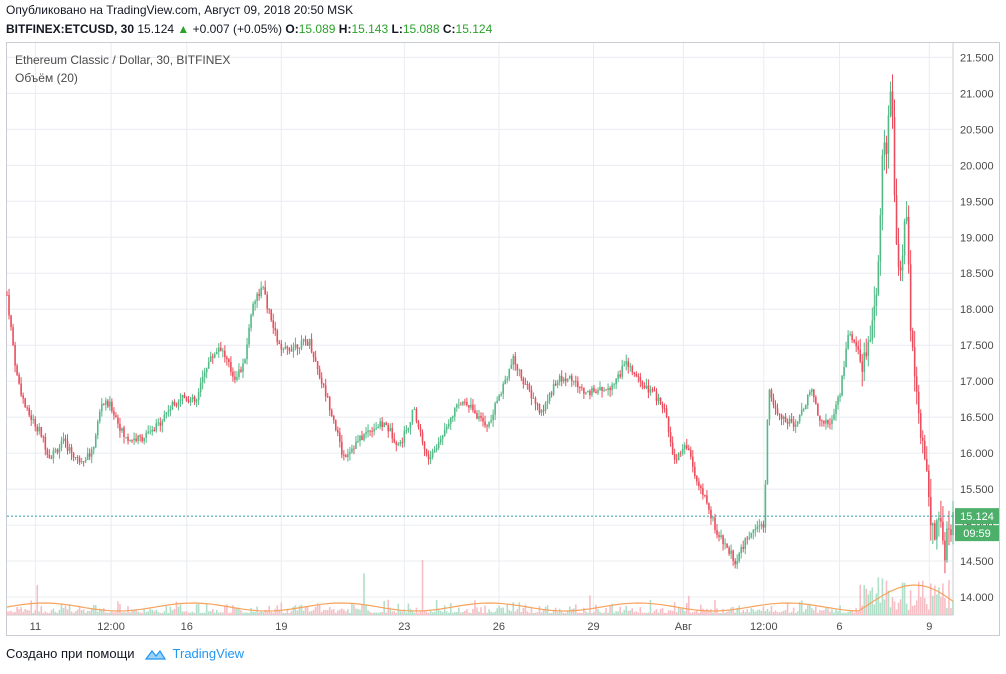 The height and width of the screenshot is (674, 1006). What do you see at coordinates (193, 653) in the screenshot?
I see `tradingview-brand-link: TradingView` at bounding box center [193, 653].